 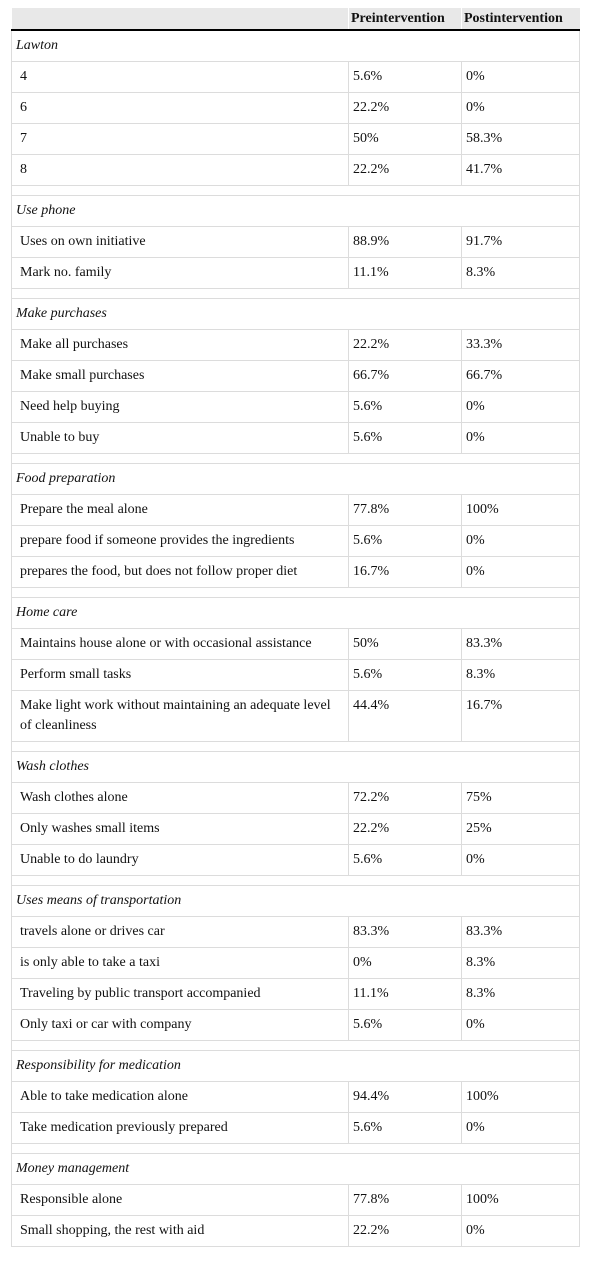 I want to click on section-title: Make purchases, so click(x=295, y=314).